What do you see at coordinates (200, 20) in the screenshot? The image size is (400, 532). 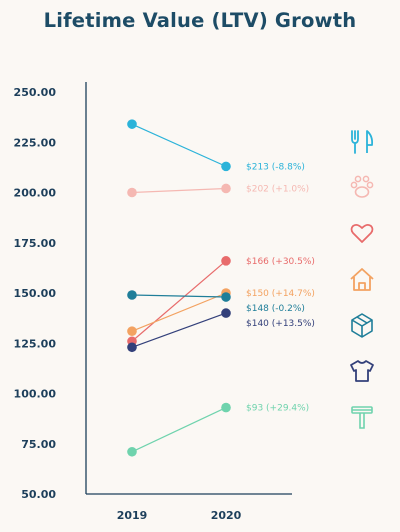 I see `chart-title: Lifetime Value (LTV) Growth` at bounding box center [200, 20].